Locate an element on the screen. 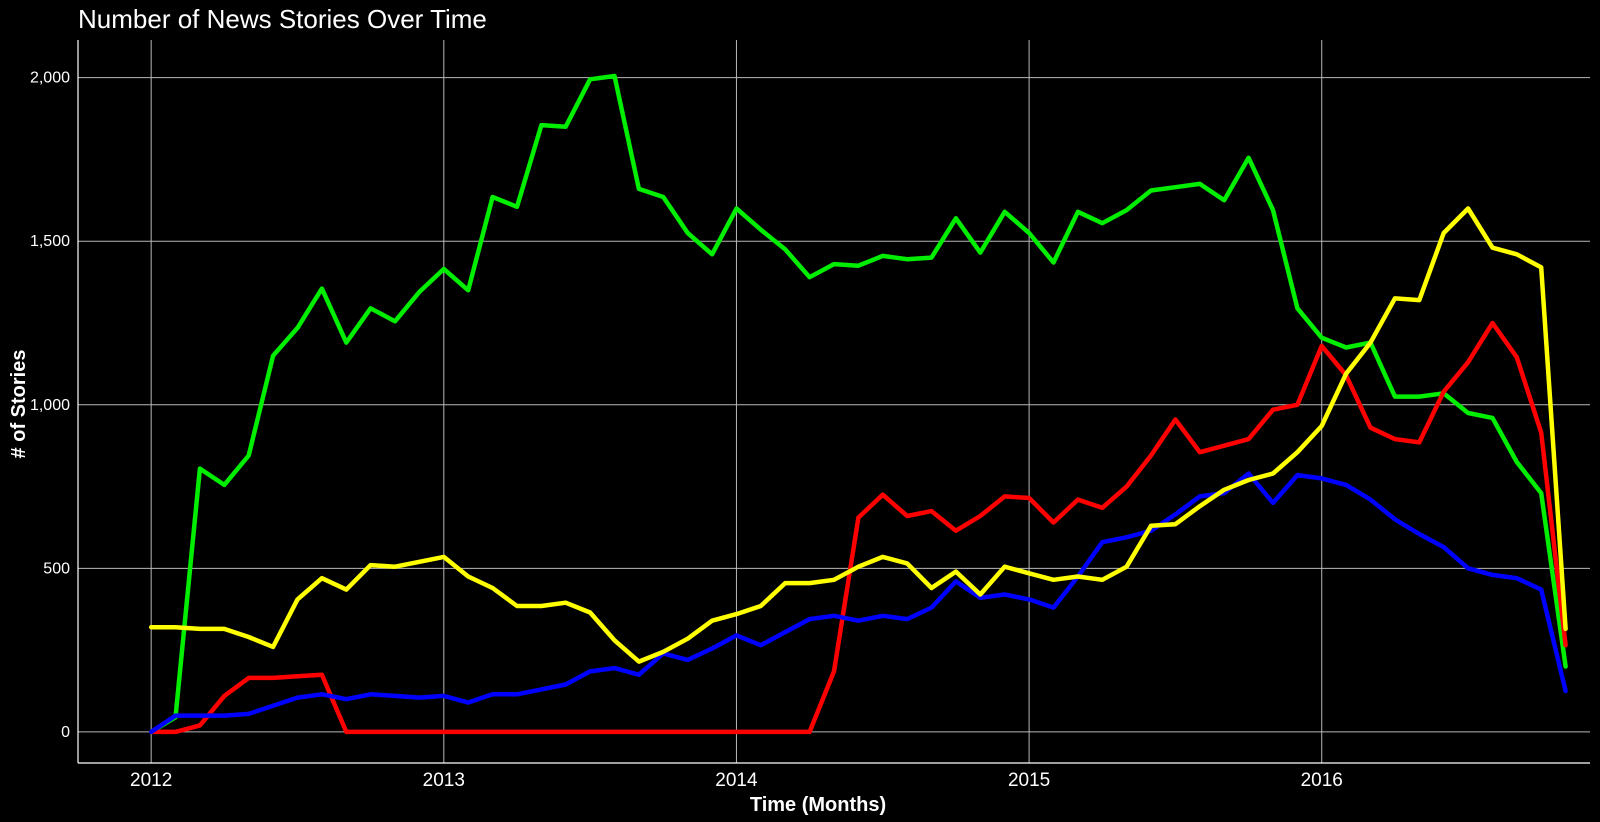  y-tick-label: 1,500 is located at coordinates (50, 241).